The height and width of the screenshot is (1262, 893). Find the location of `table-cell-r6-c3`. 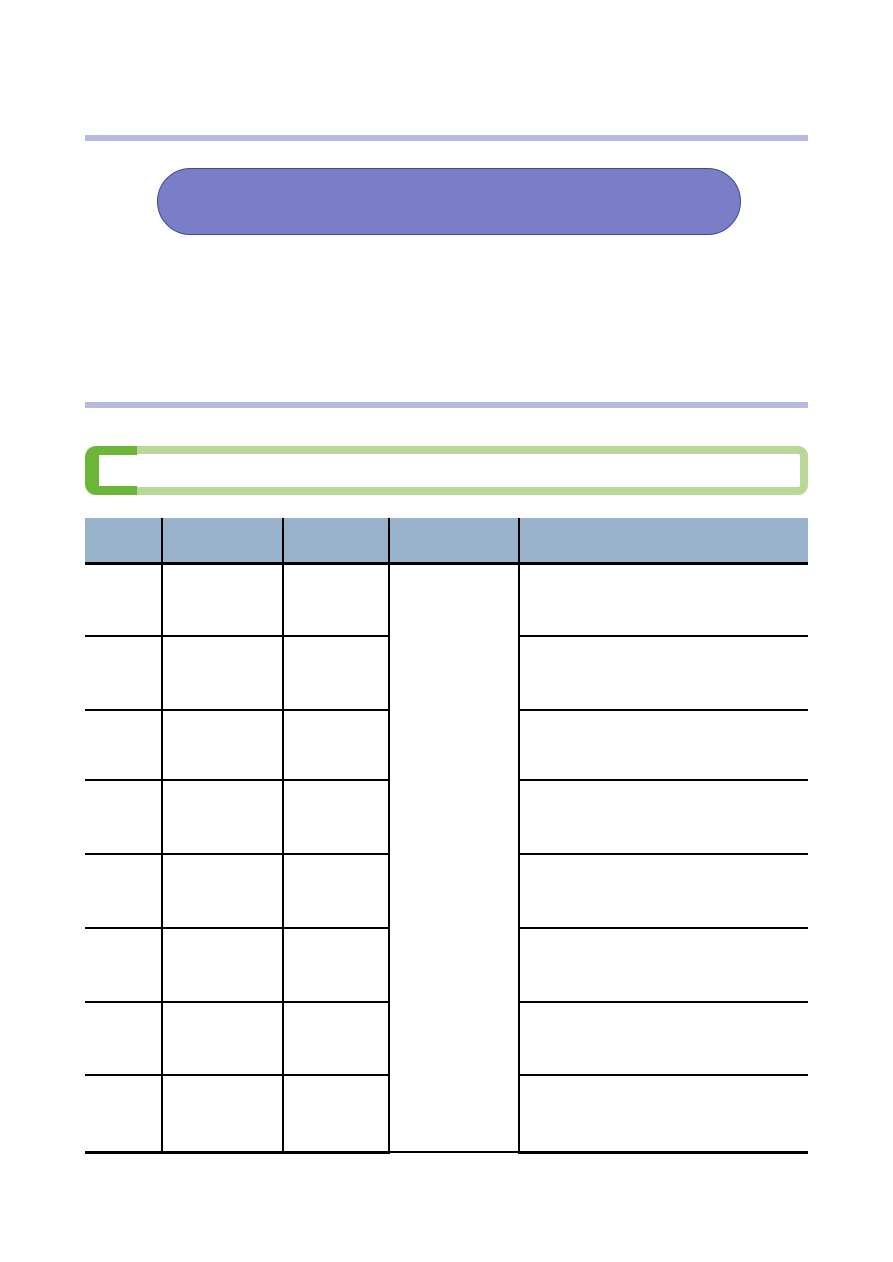

table-cell-r6-c3 is located at coordinates (336, 965).